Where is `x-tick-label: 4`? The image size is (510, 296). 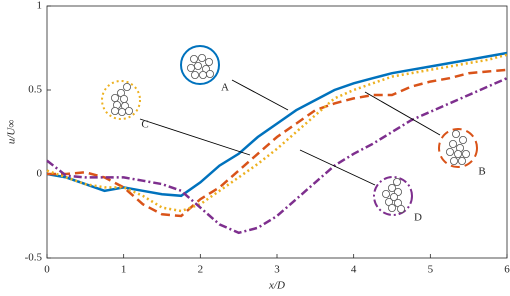 x-tick-label: 4 is located at coordinates (354, 270).